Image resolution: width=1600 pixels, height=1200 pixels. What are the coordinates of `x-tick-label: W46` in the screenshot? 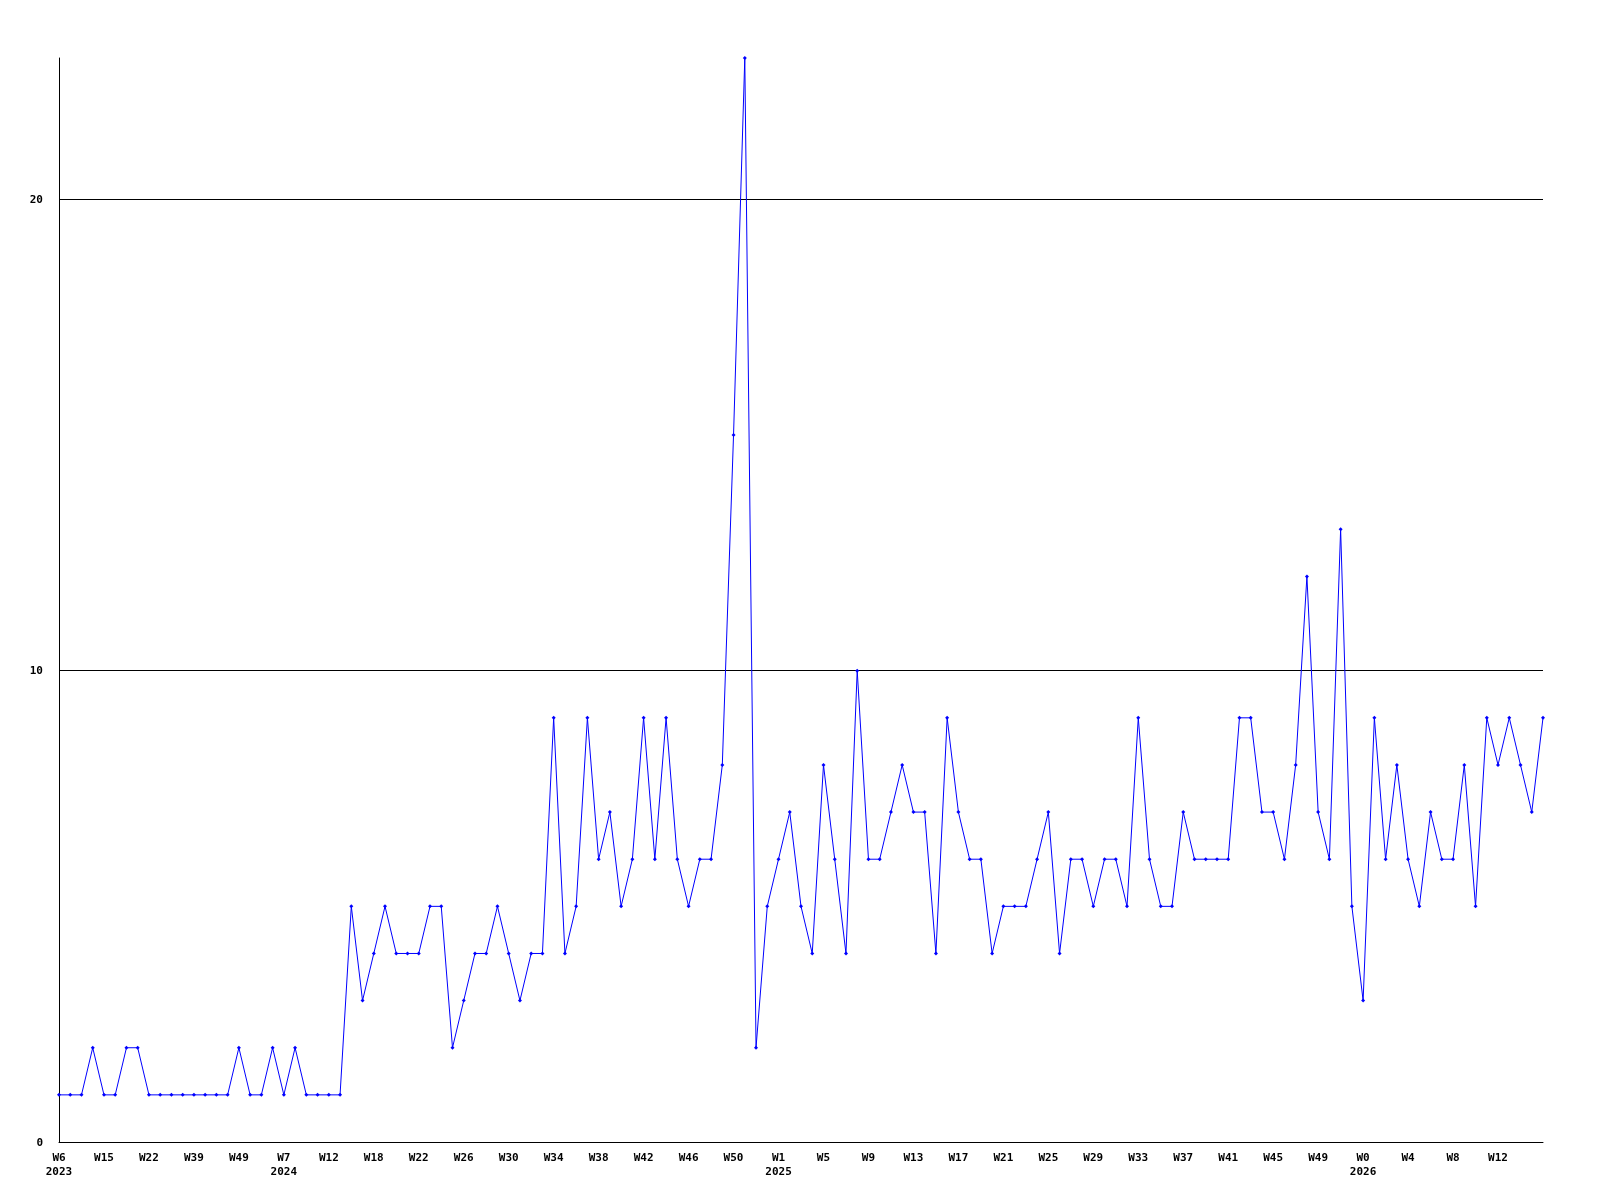 It's located at (688, 1157).